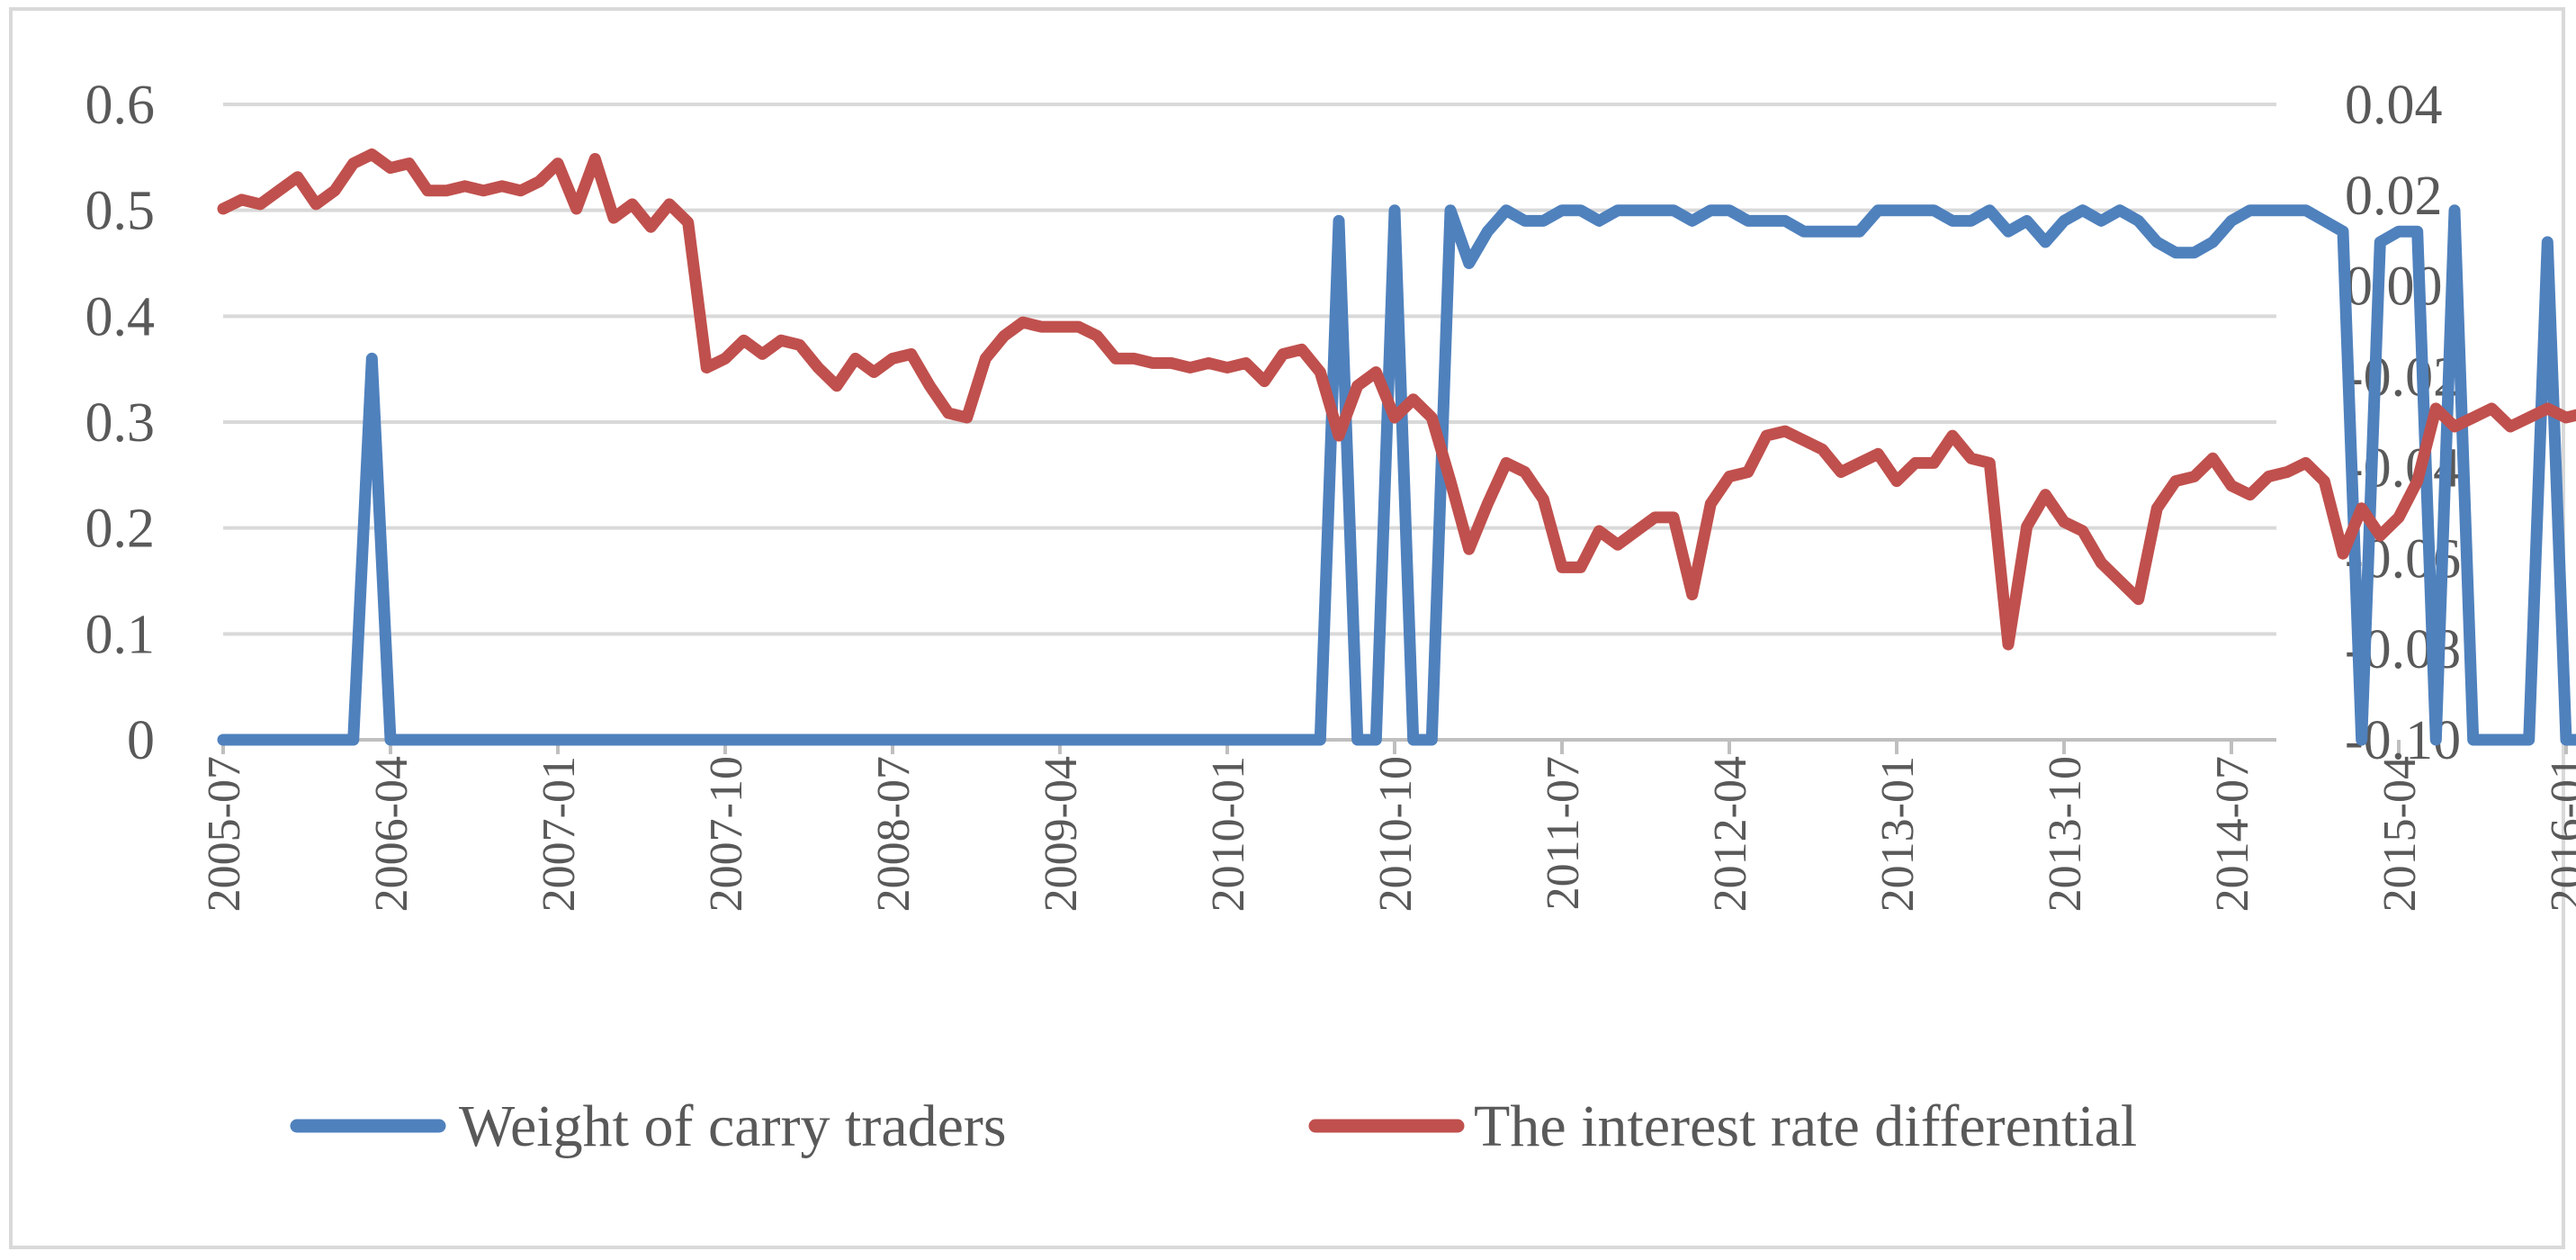 Image resolution: width=2576 pixels, height=1260 pixels. I want to click on left-y-tick-label: 0.1, so click(121, 634).